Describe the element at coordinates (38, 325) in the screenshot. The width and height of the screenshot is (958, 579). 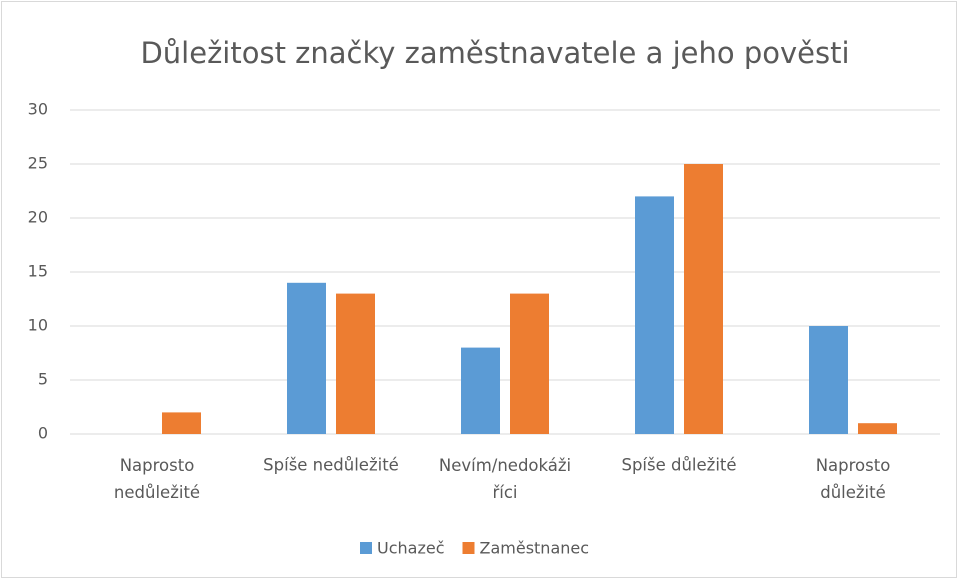
I see `y-tick-label: 10` at that location.